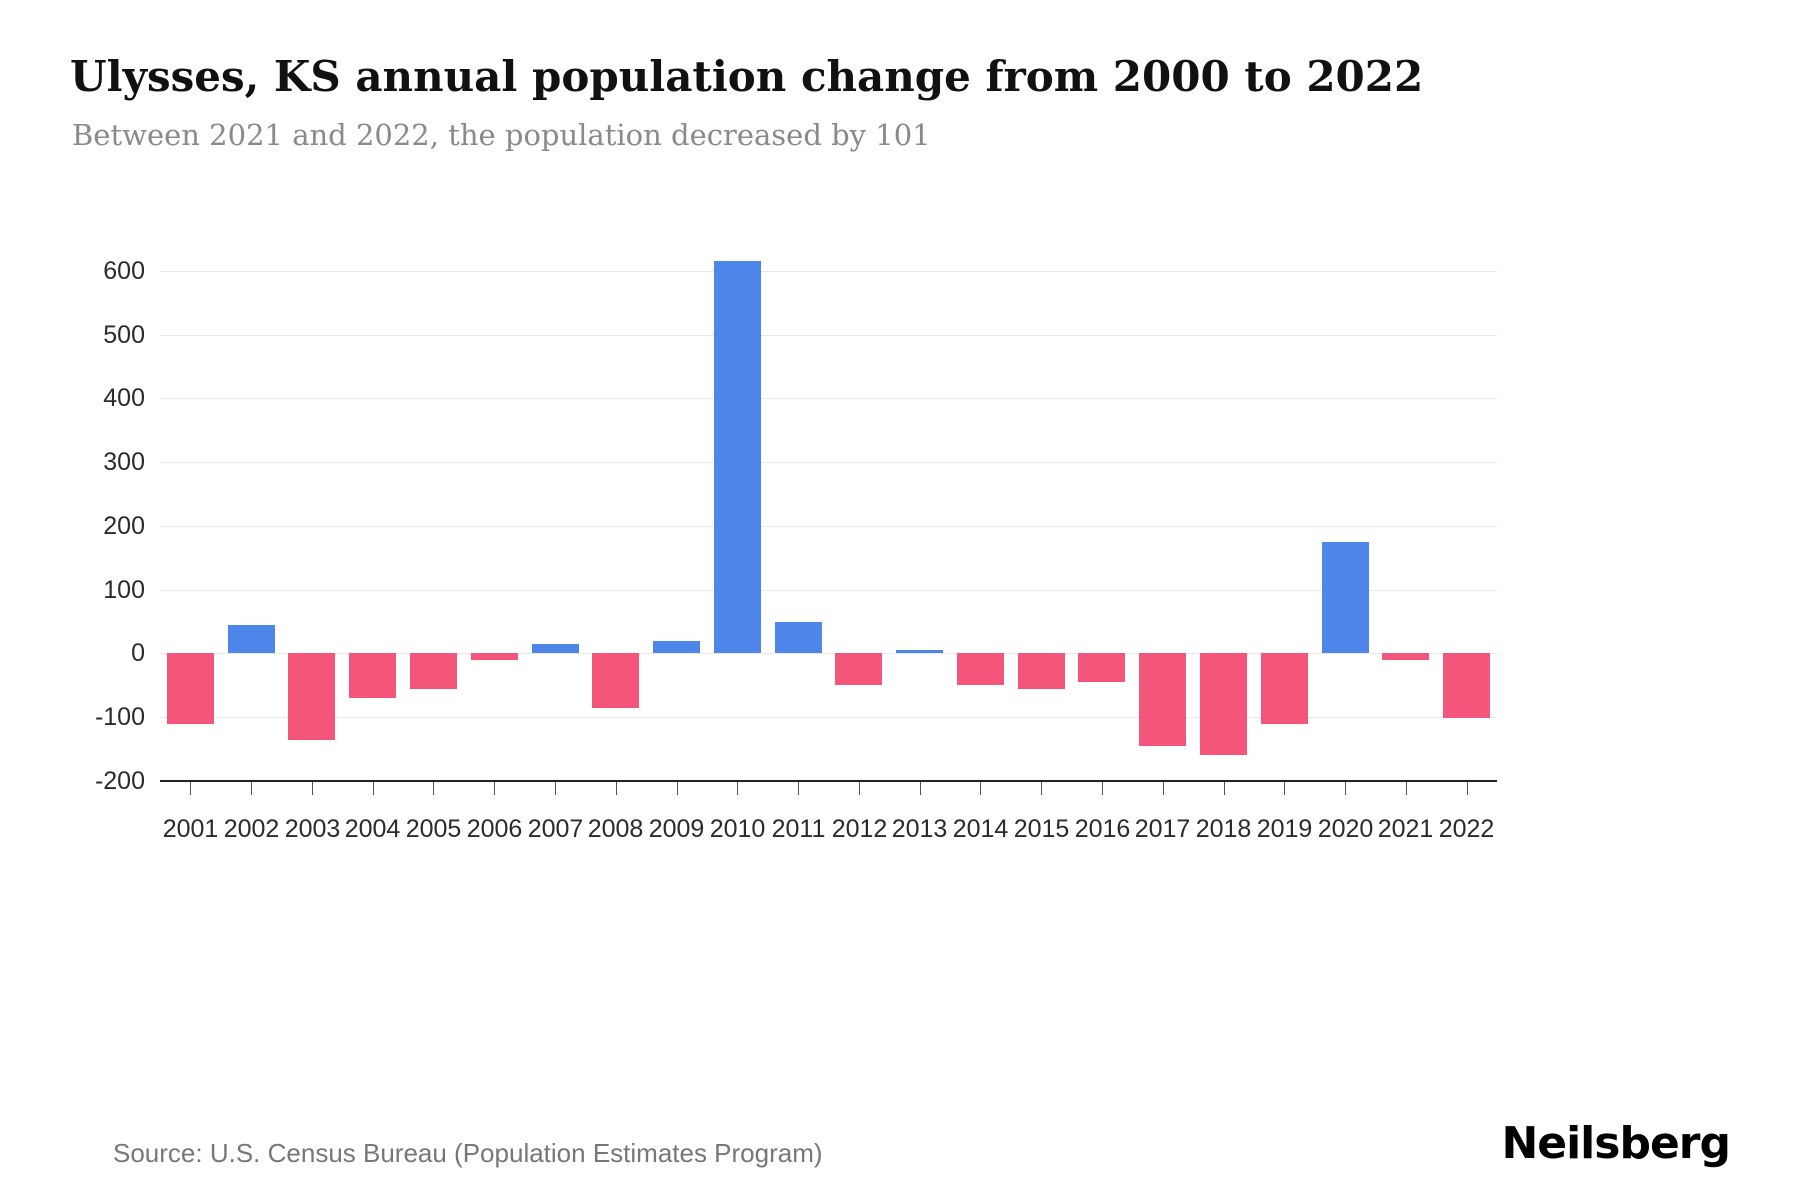 Image resolution: width=1800 pixels, height=1200 pixels. I want to click on x-axis-label: 2007, so click(555, 829).